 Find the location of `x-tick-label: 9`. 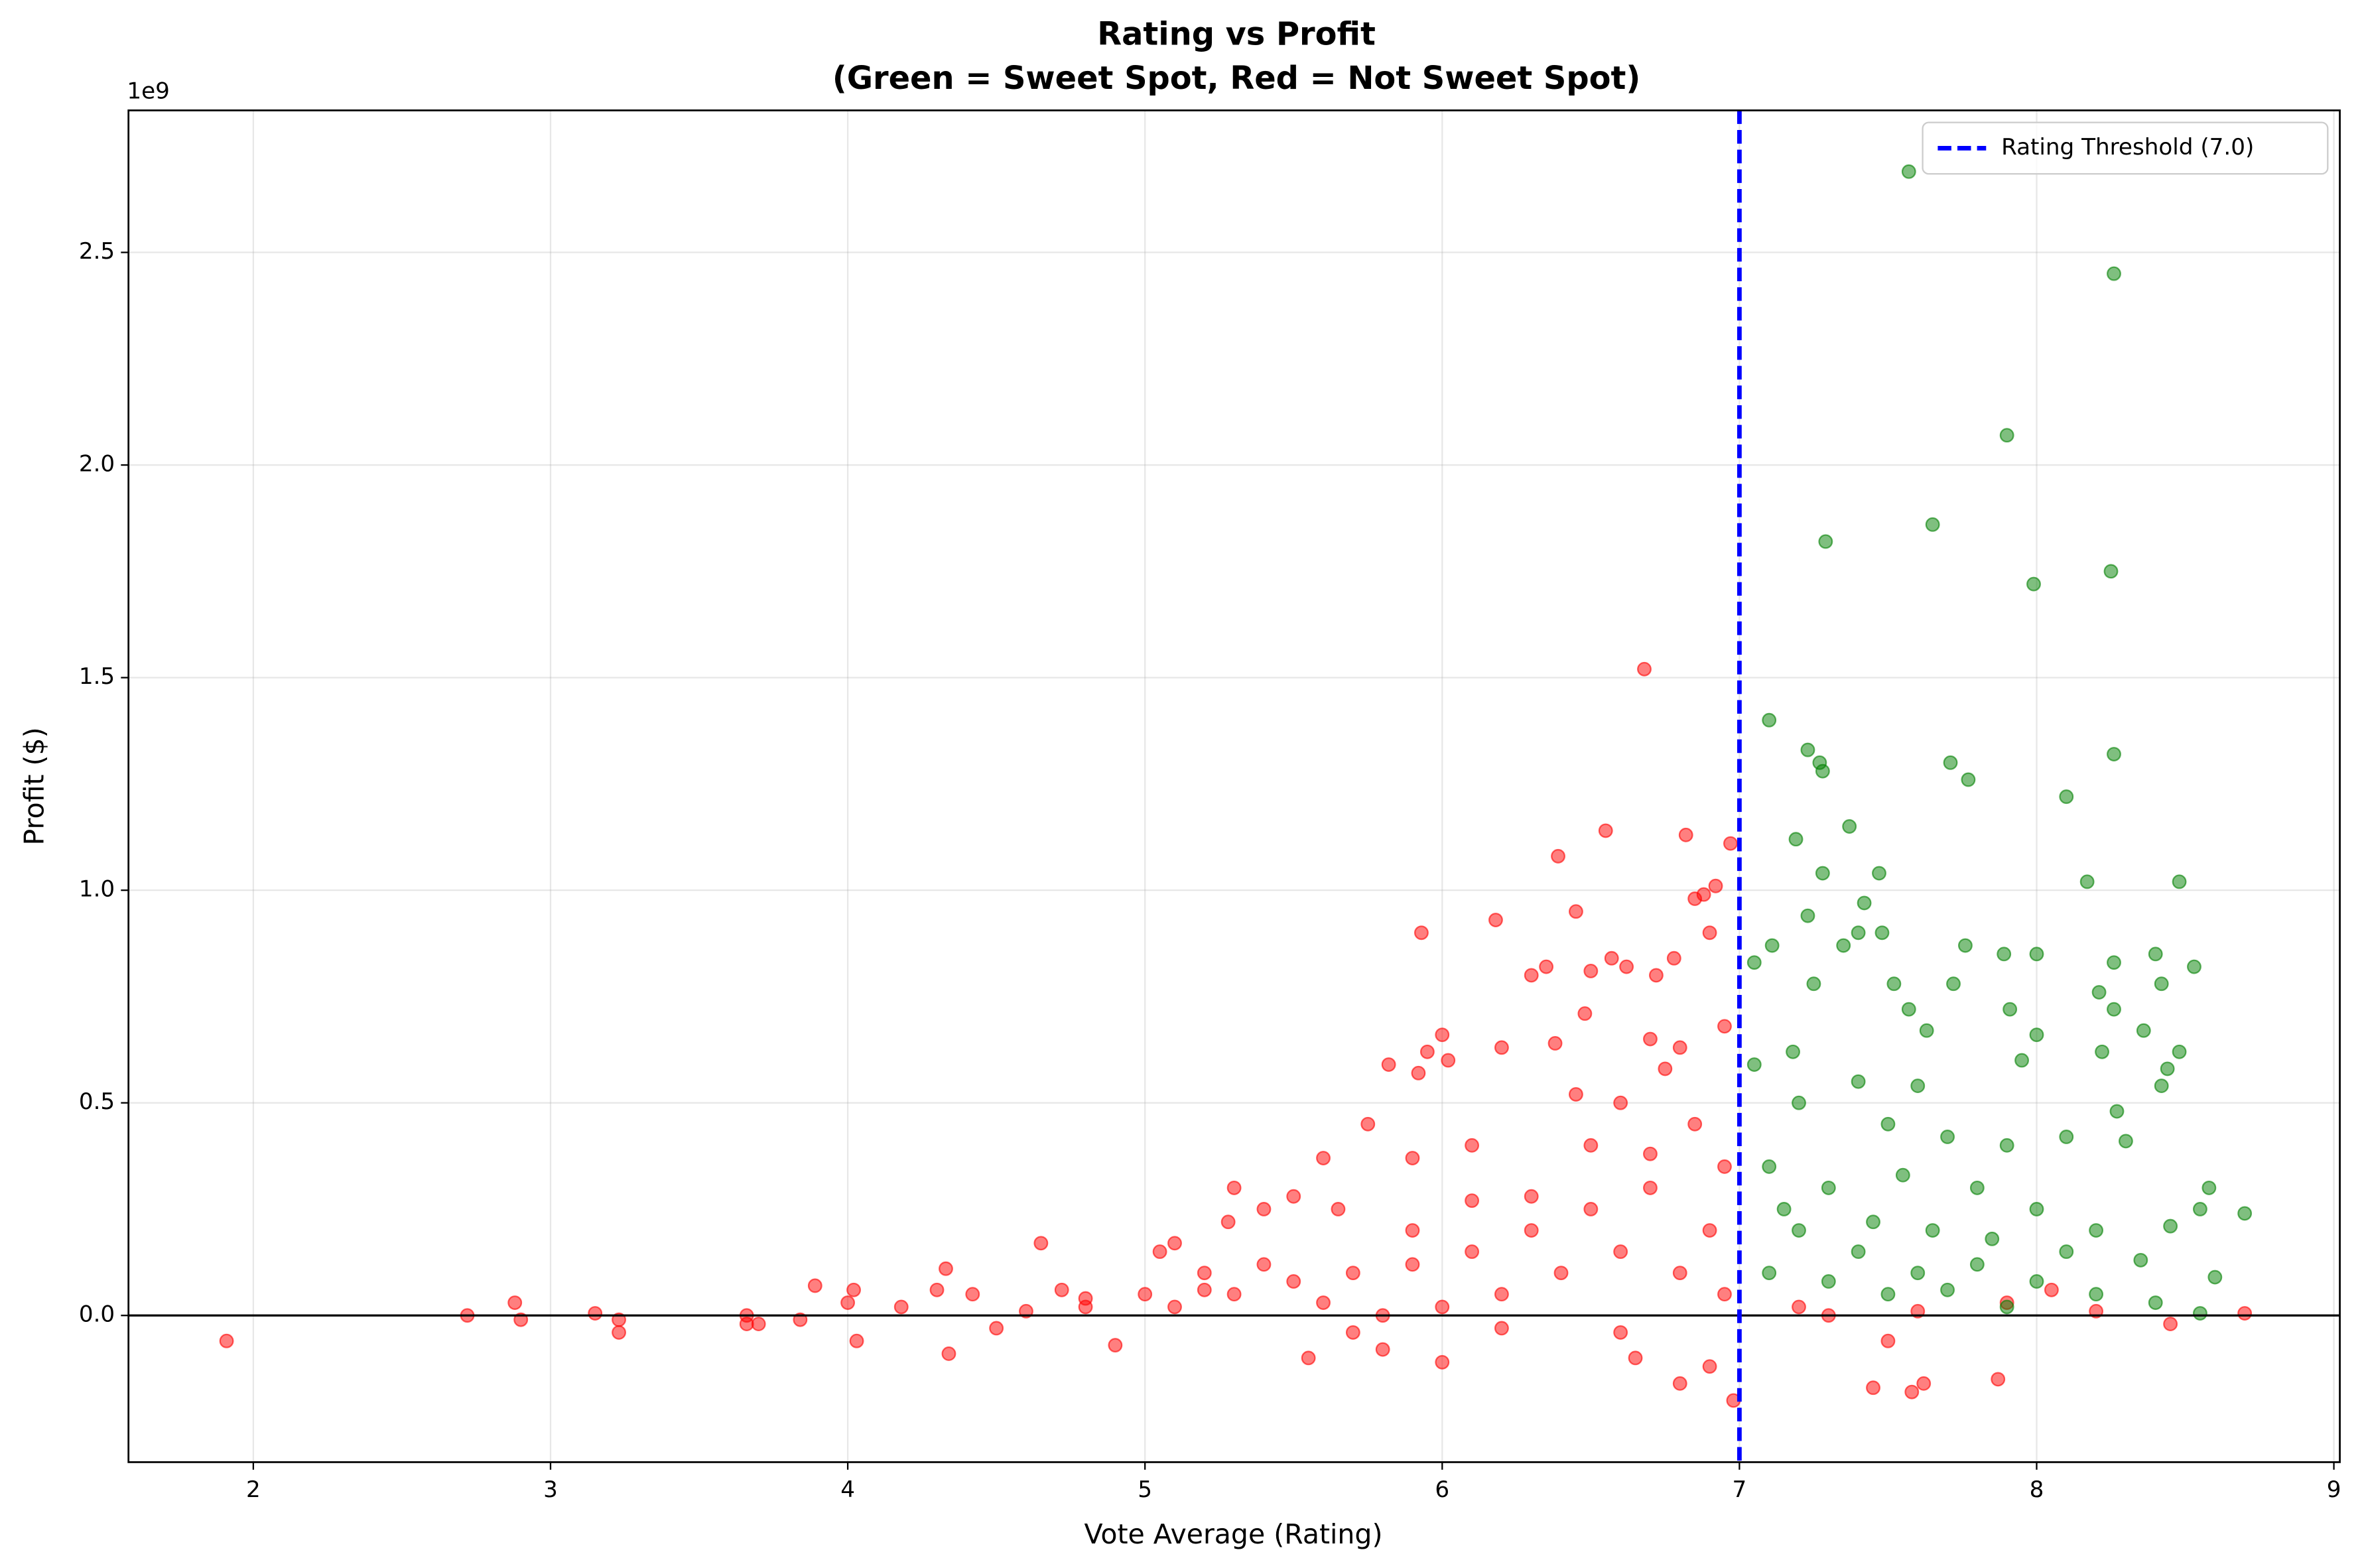

x-tick-label: 9 is located at coordinates (2334, 1489).